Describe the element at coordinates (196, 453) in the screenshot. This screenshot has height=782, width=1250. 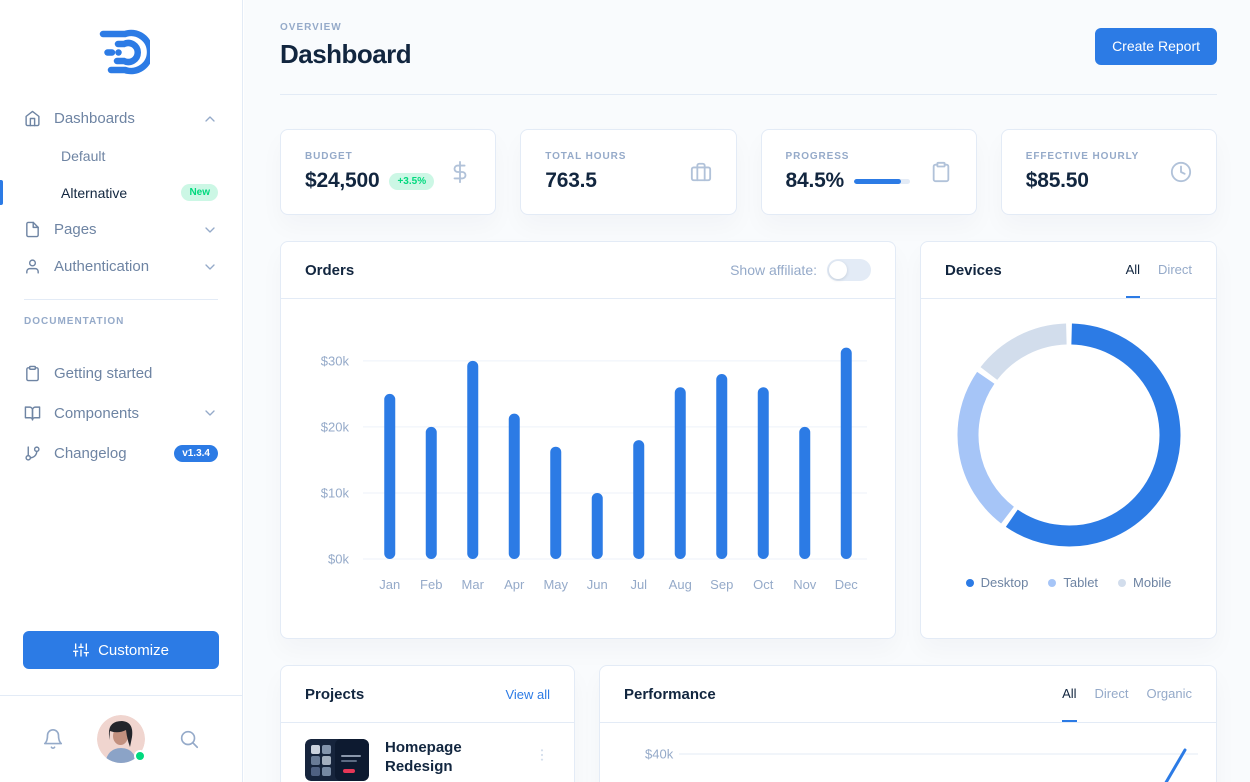
I see `changelog-badge: v1.3.4` at that location.